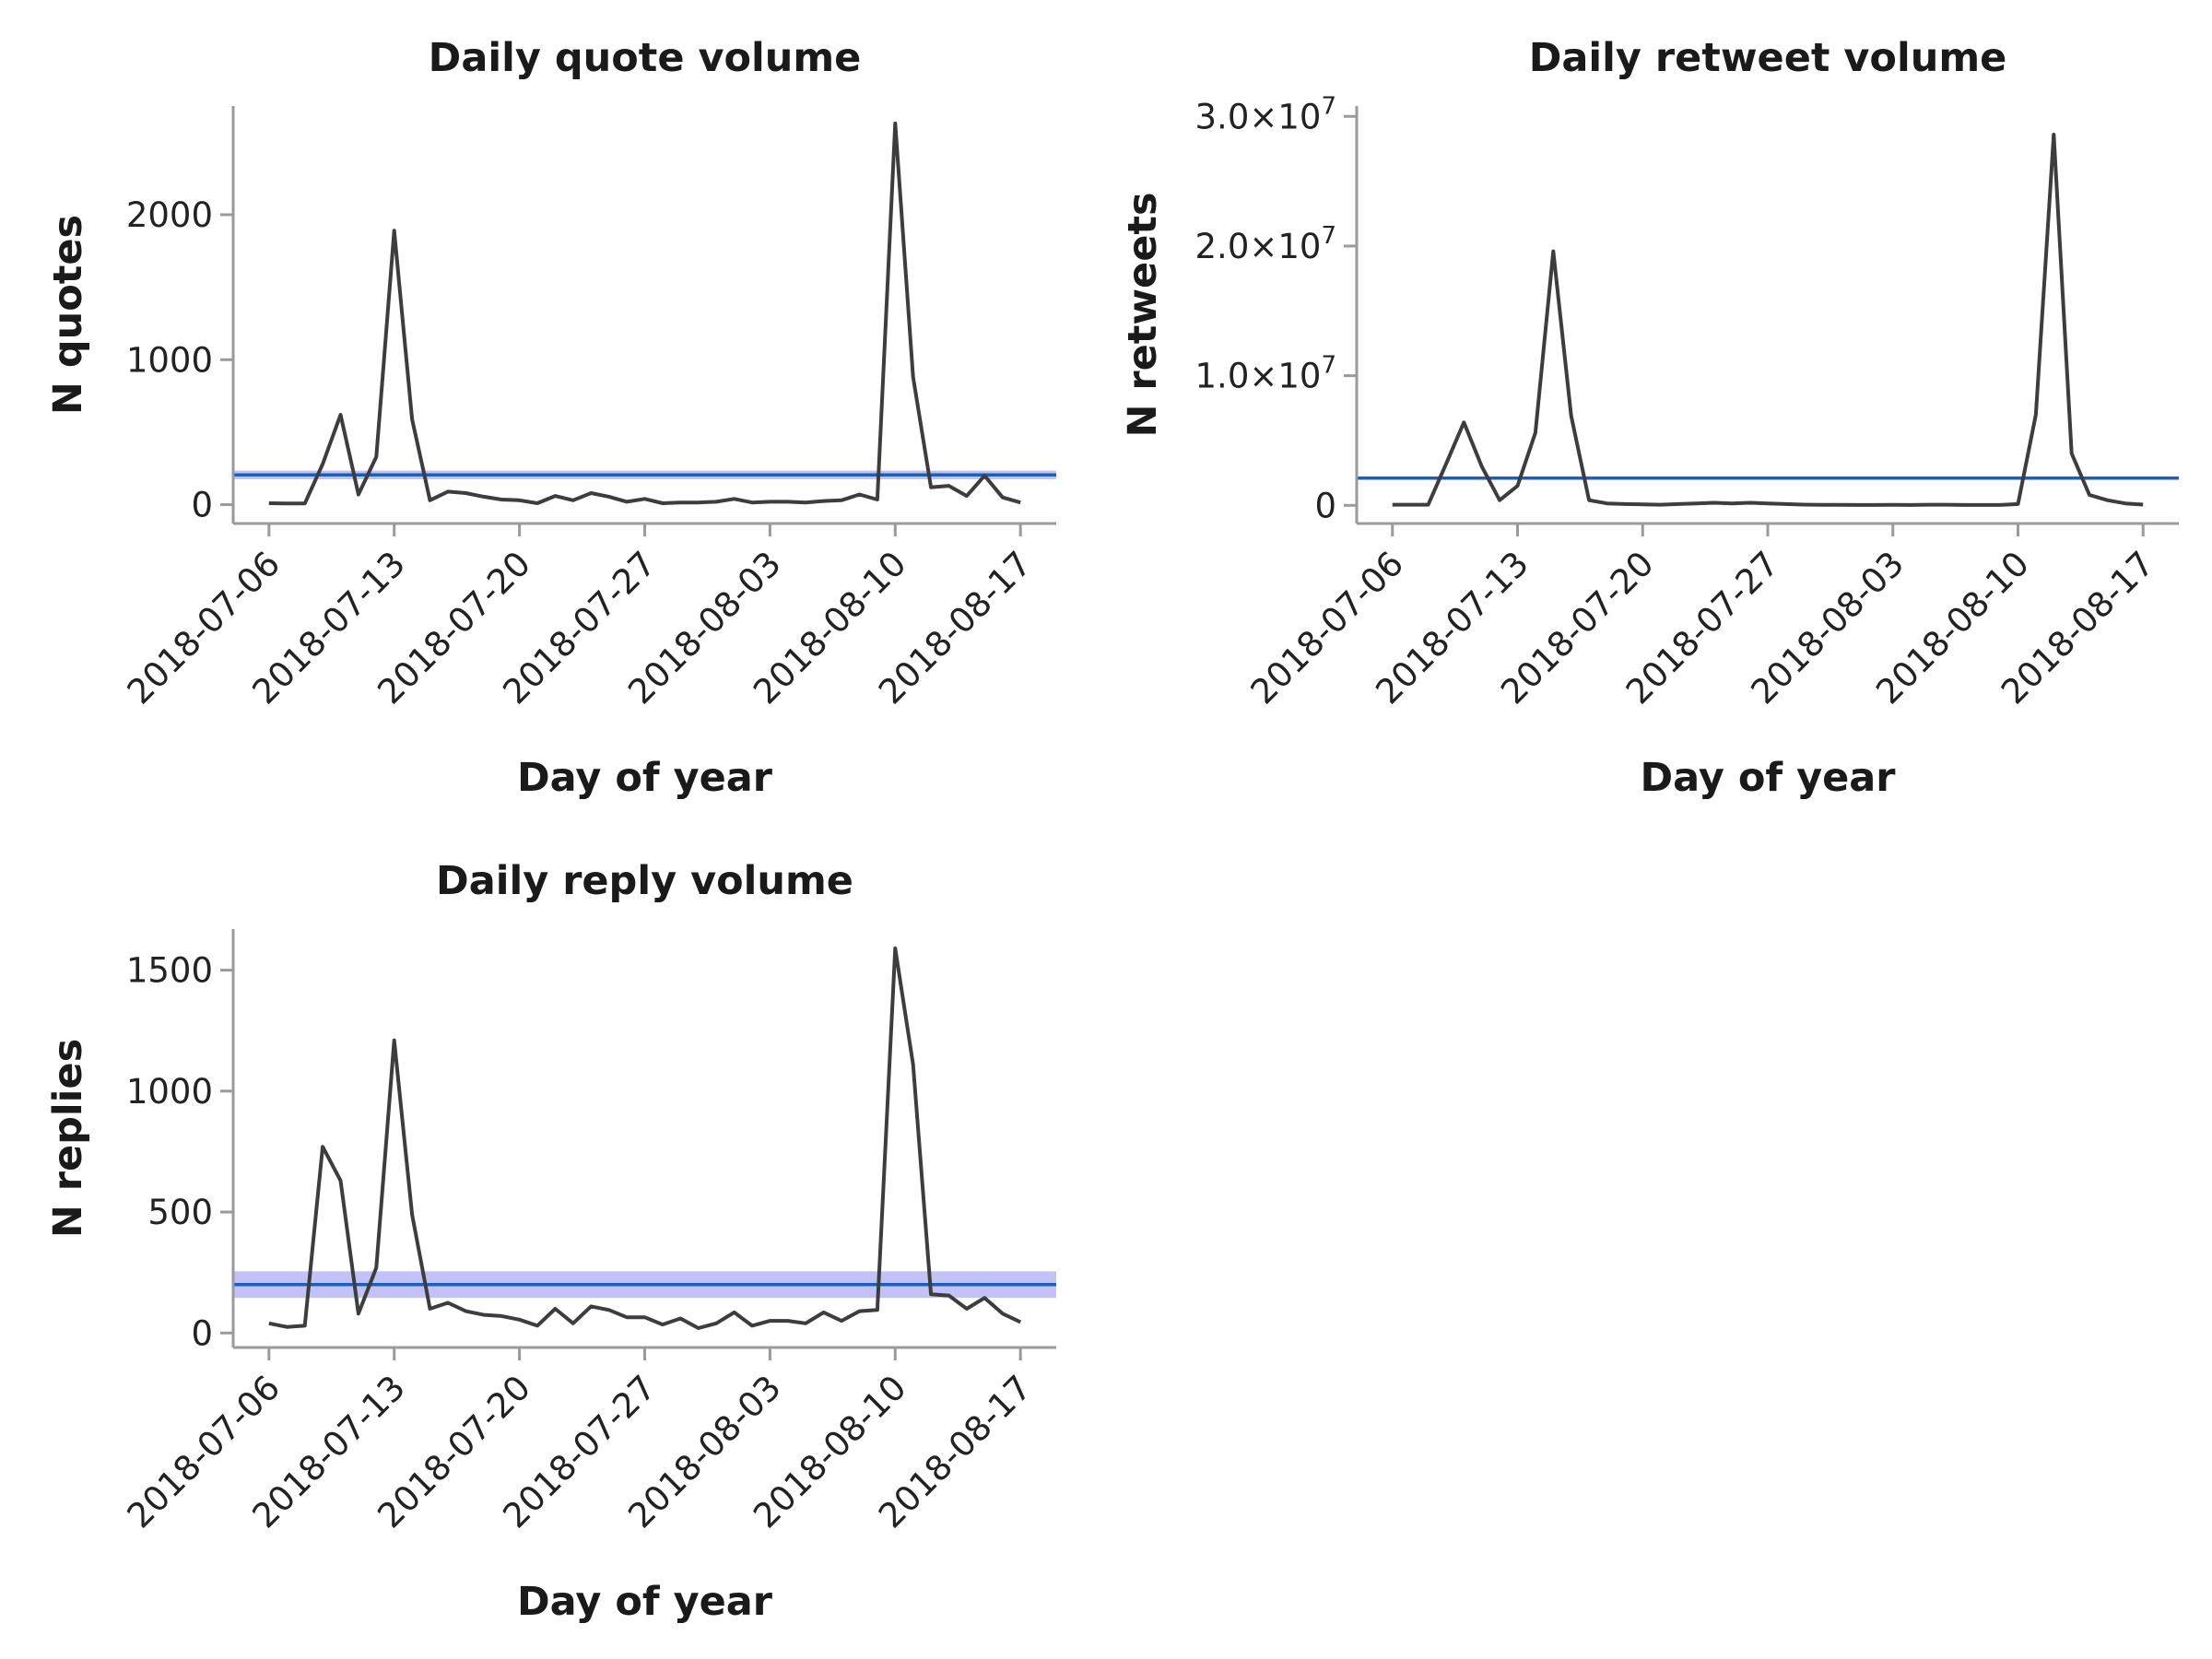 The height and width of the screenshot is (1659, 2212). I want to click on reply-chart-title: Daily reply volume, so click(644, 881).